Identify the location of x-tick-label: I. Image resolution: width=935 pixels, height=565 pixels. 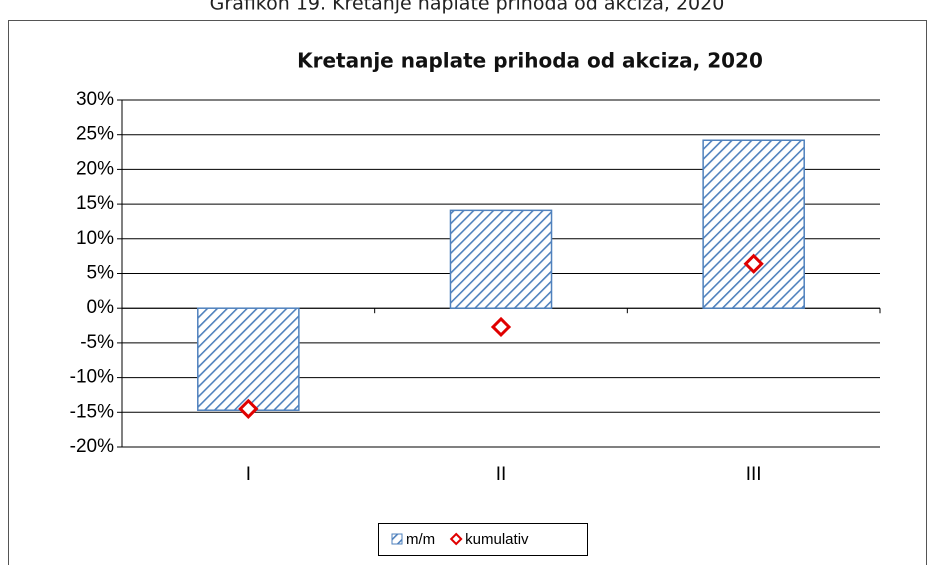
(248, 474).